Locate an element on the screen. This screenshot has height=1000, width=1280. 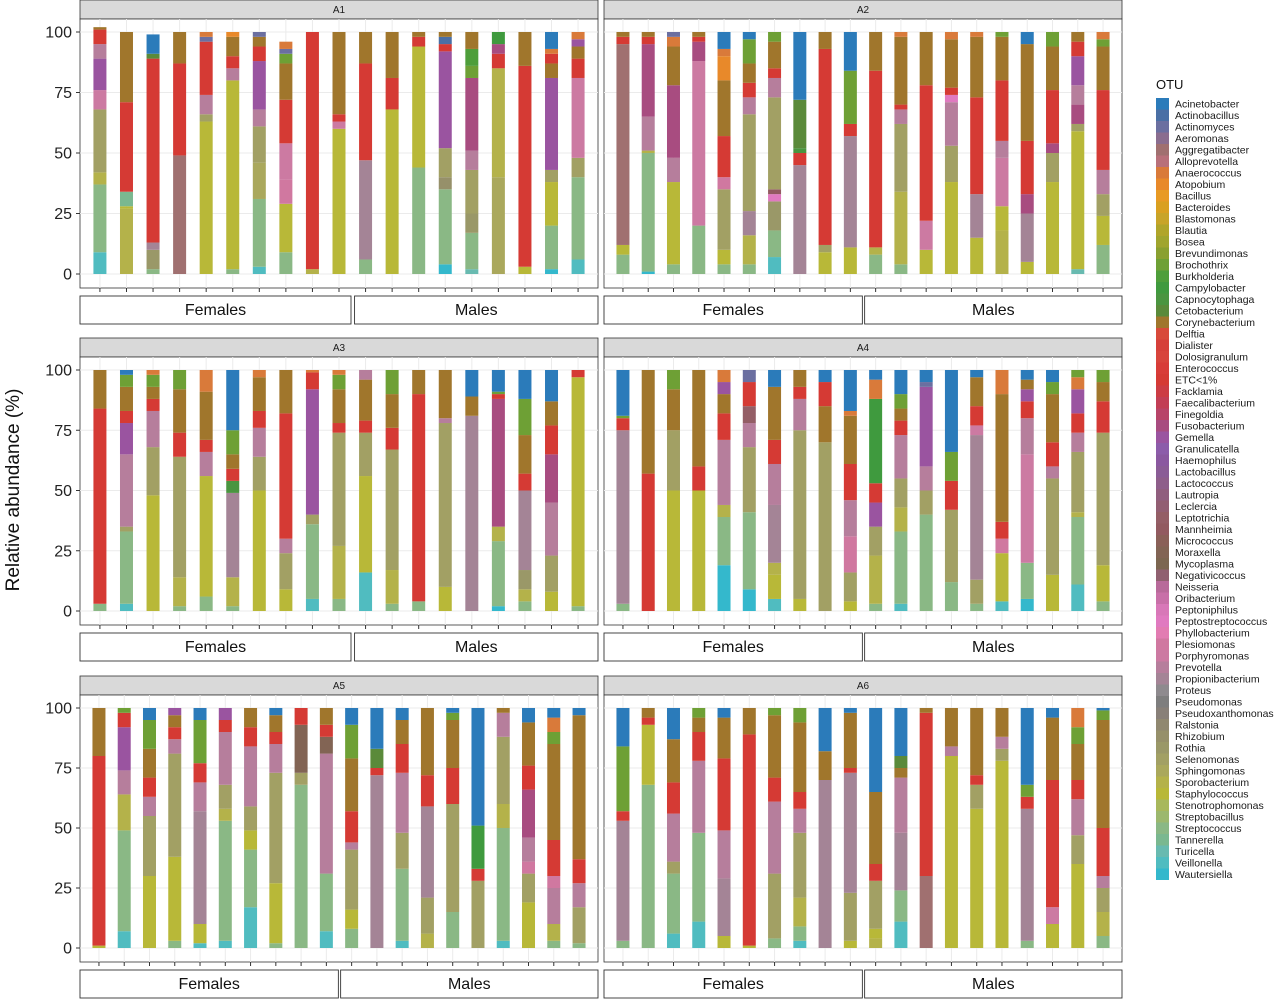
group-label: Males is located at coordinates (476, 647).